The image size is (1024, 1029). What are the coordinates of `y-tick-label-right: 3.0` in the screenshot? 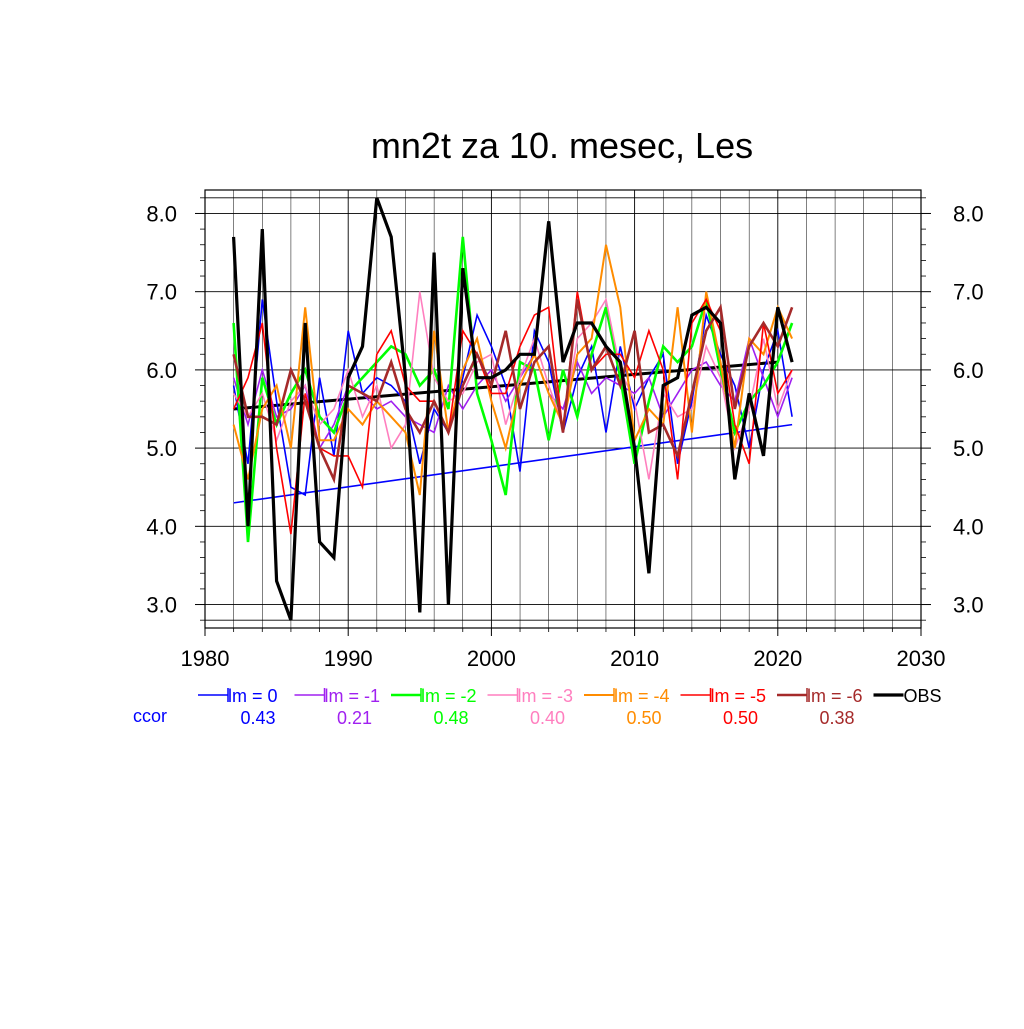 It's located at (968, 605).